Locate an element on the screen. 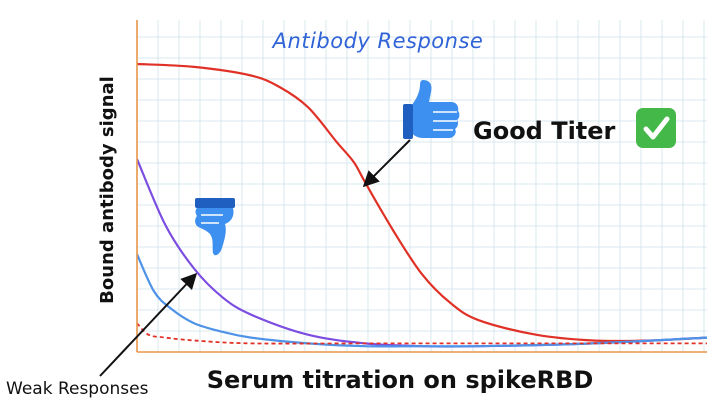 The width and height of the screenshot is (720, 405). good-titer-arrow is located at coordinates (386, 163).